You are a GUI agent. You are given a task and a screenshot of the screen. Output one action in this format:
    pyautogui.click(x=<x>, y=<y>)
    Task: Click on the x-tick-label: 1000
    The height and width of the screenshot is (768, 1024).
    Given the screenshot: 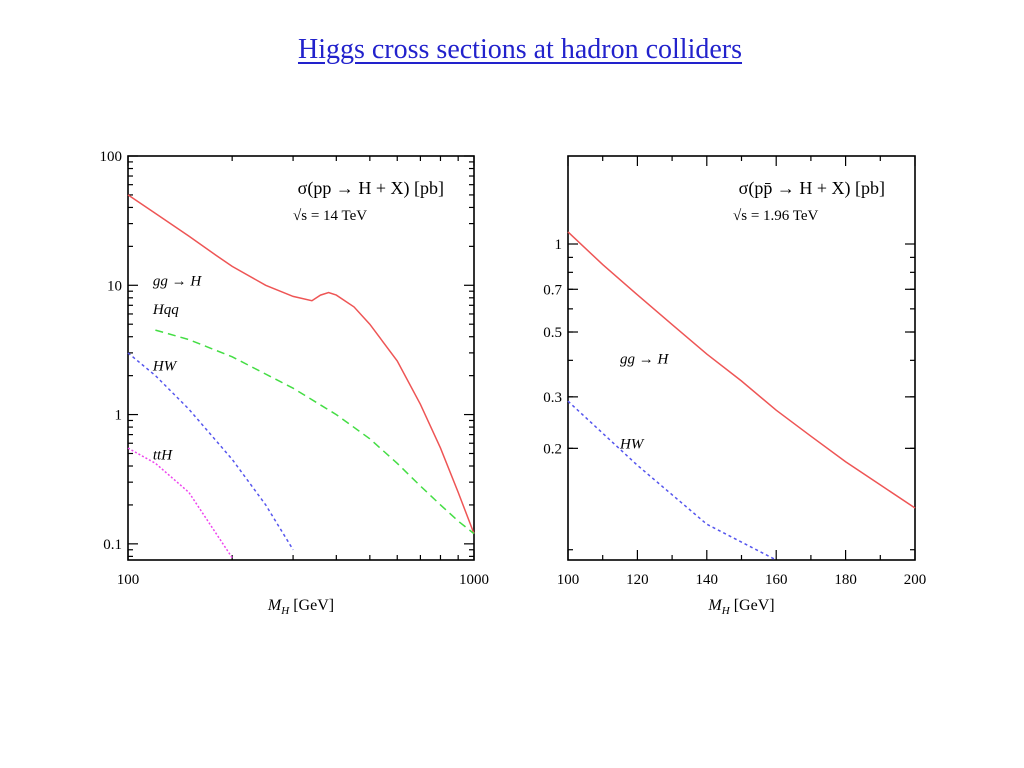 What is the action you would take?
    pyautogui.click(x=474, y=580)
    